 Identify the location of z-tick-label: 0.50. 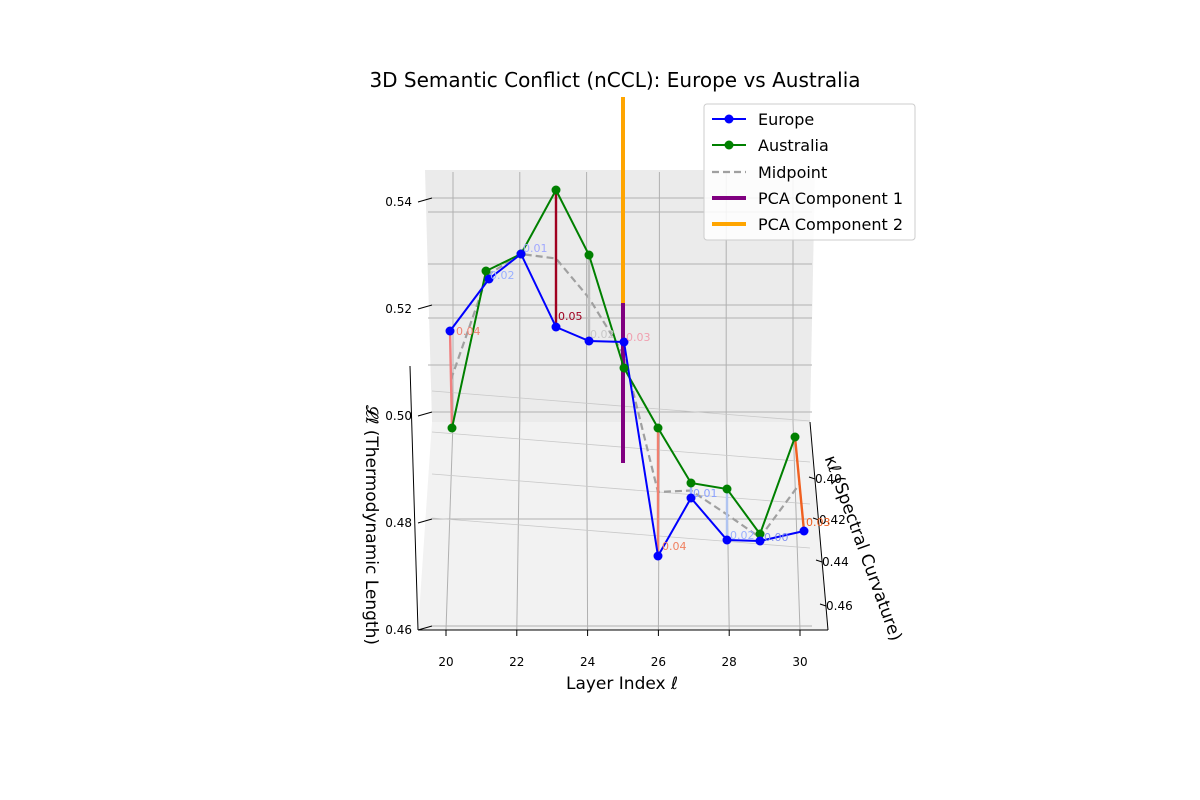
(398, 416).